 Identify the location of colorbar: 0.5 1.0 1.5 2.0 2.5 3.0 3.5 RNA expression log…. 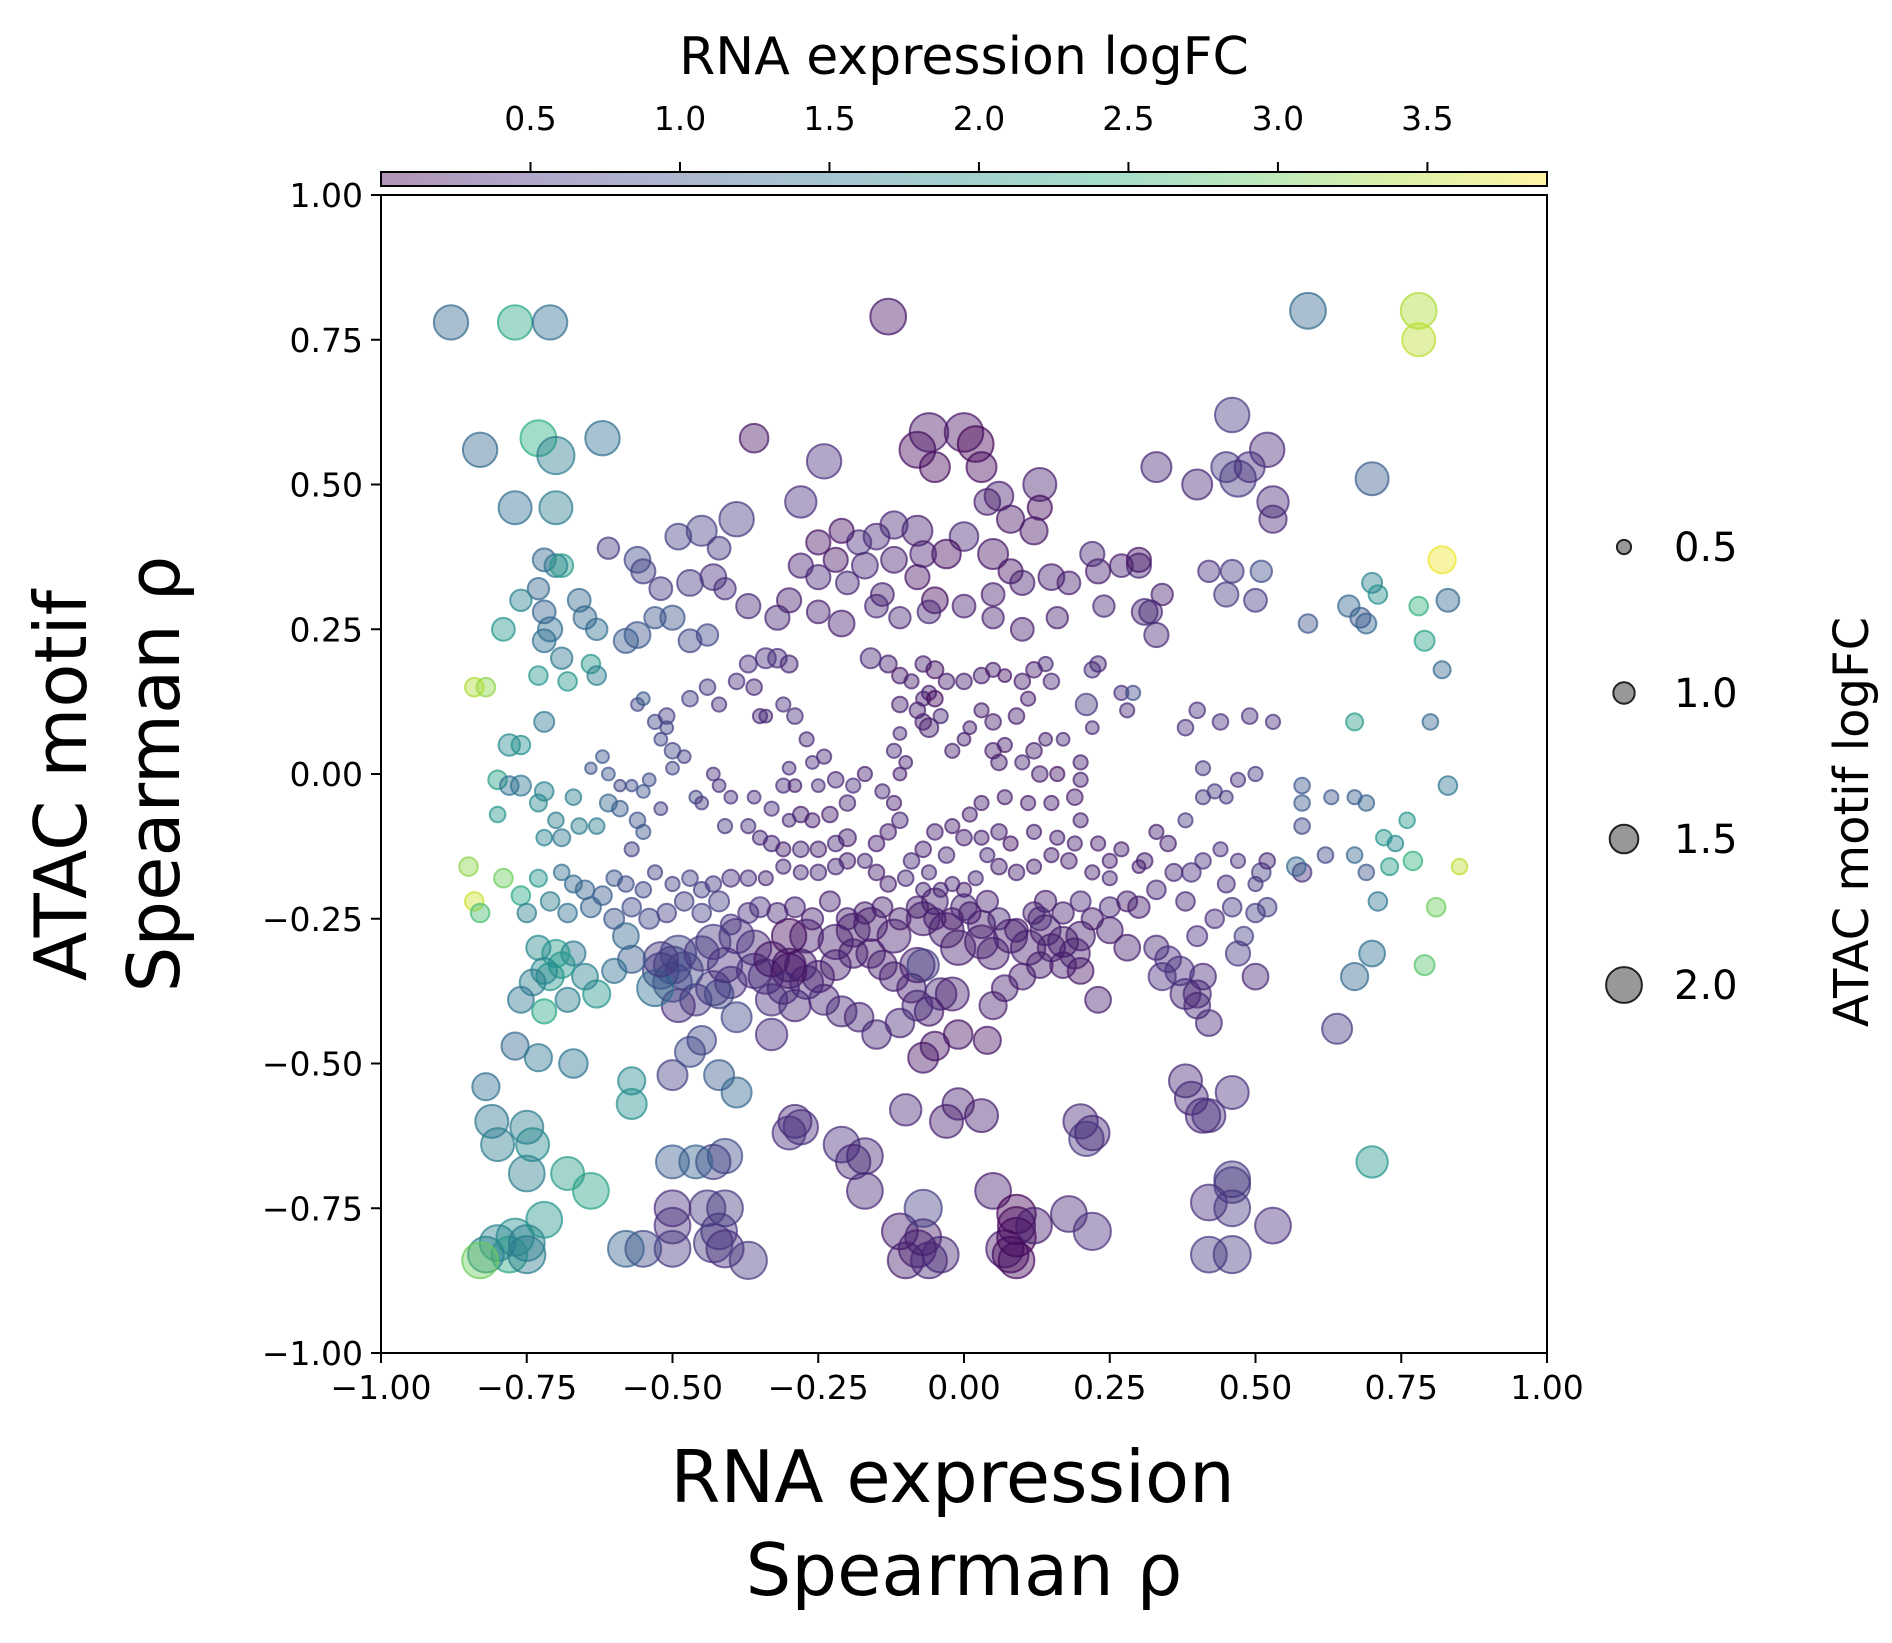
(964, 107).